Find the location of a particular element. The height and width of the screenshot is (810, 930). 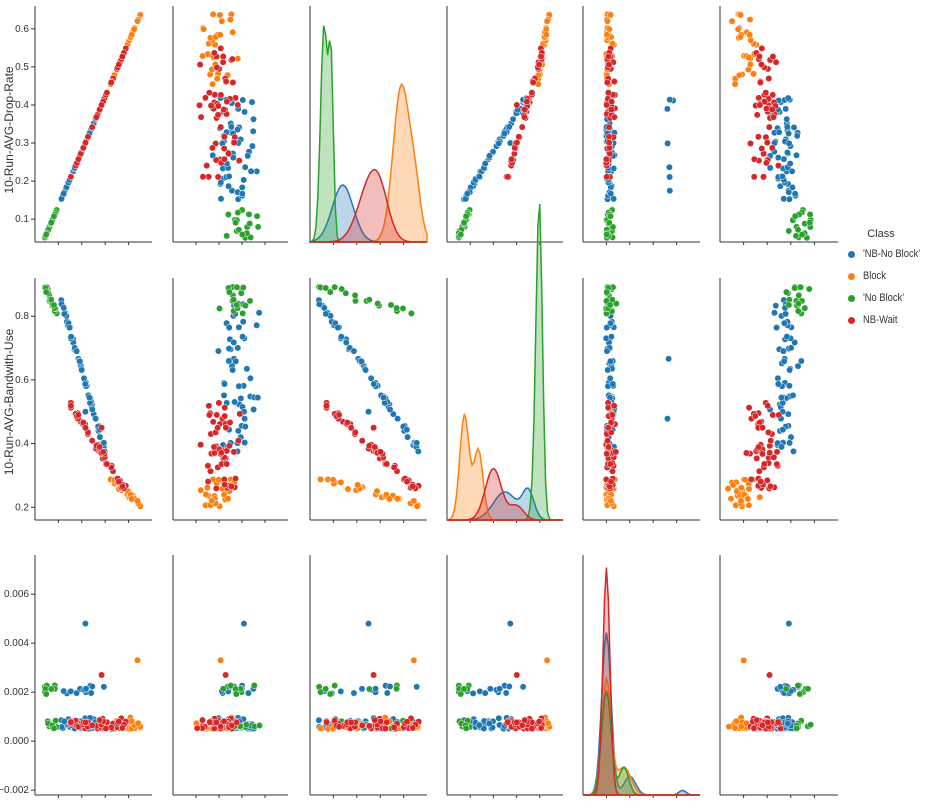

ytick-label-r2-2: 0.002 is located at coordinates (16, 692).